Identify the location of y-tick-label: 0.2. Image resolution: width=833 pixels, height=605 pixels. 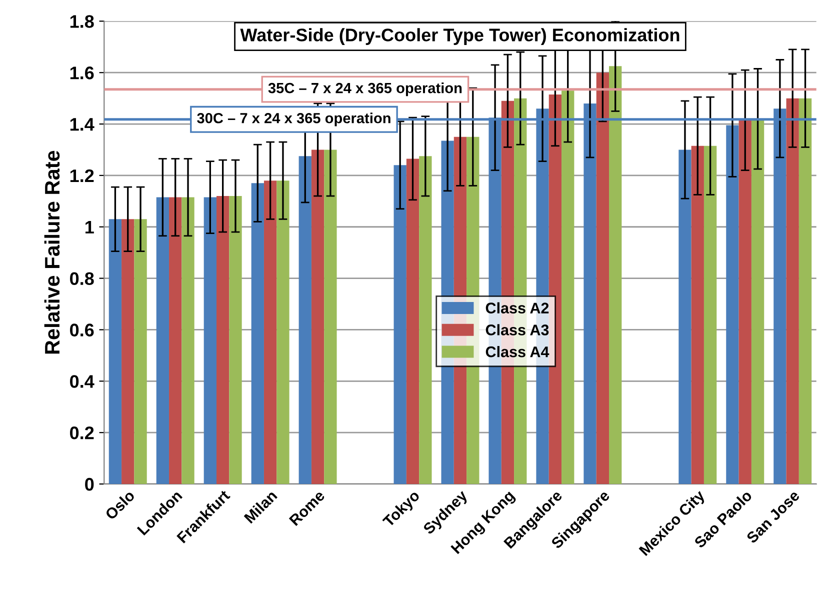
(82, 433).